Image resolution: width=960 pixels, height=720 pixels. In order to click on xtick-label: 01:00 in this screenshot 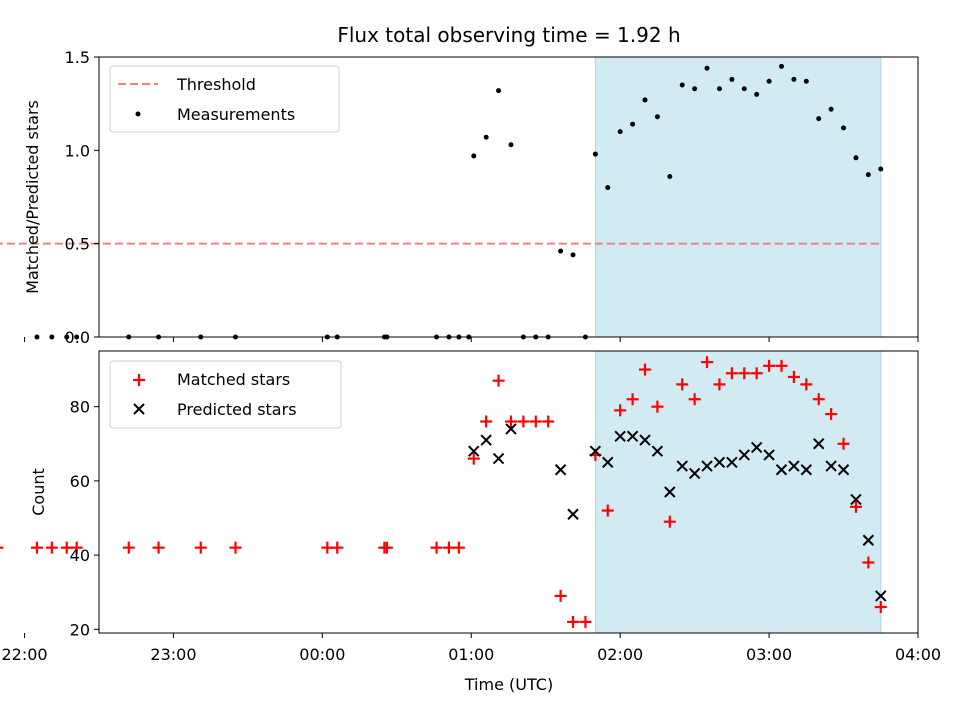, I will do `click(471, 654)`.